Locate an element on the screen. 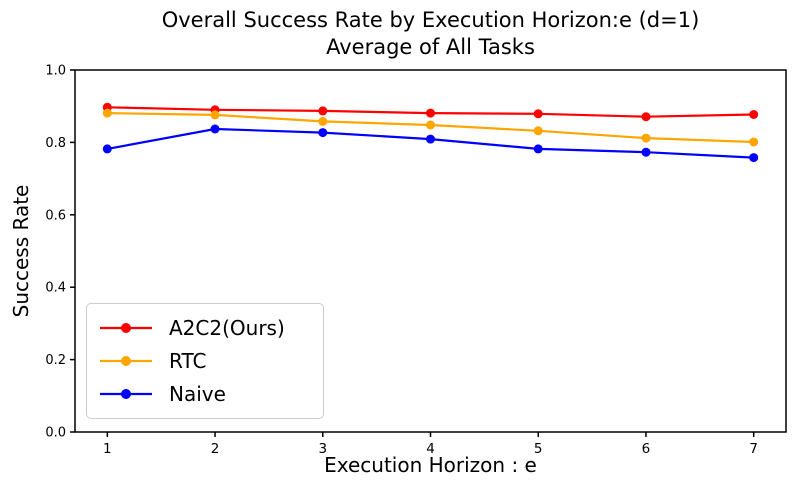 The height and width of the screenshot is (500, 800). legend-item-naive: Naive is located at coordinates (205, 394).